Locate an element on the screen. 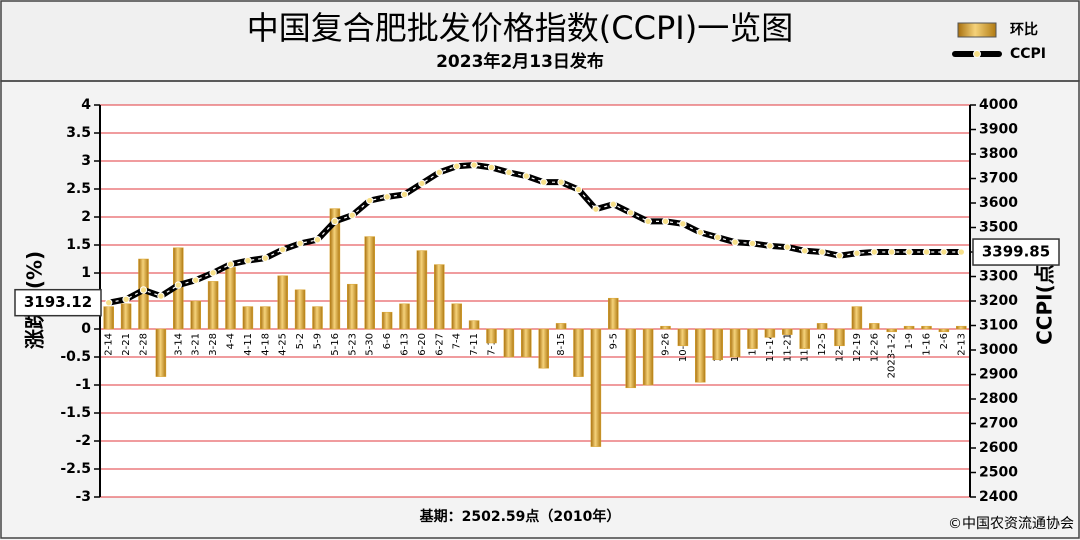 This screenshot has height=540, width=1080. x-tick-label: 11-21 is located at coordinates (787, 347).